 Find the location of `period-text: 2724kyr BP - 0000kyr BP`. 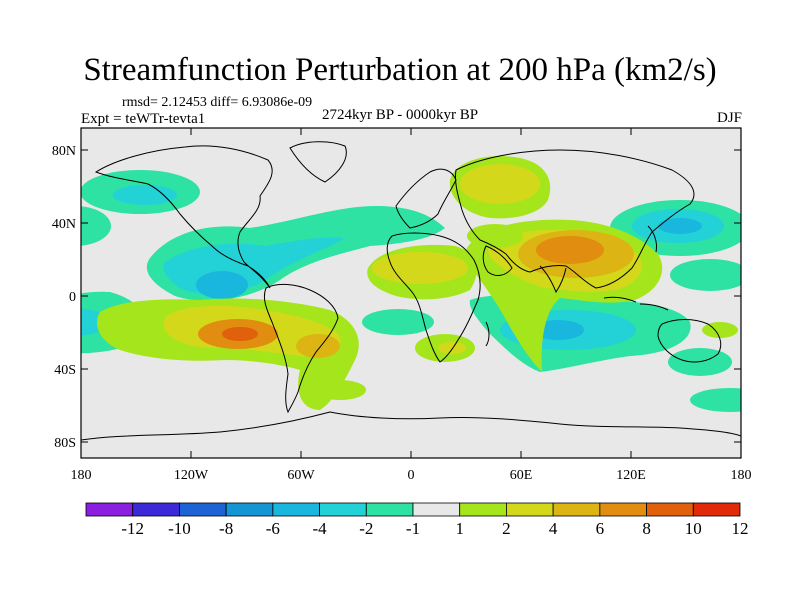

period-text: 2724kyr BP - 0000kyr BP is located at coordinates (400, 115).